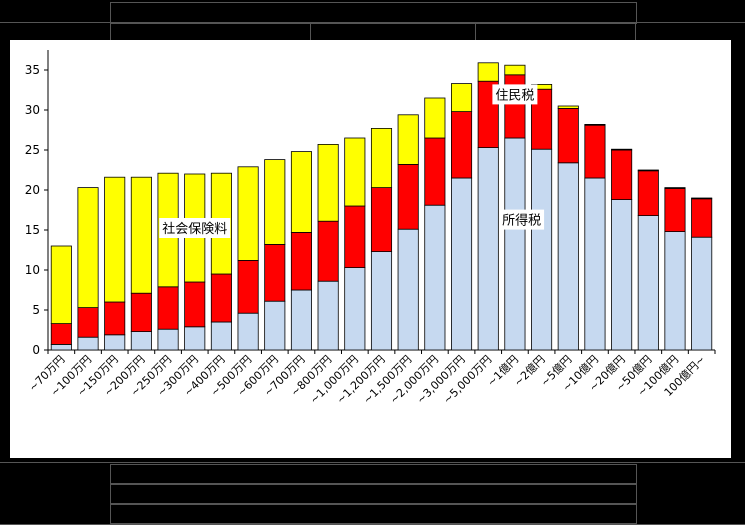  I want to click on header-divider, so click(372, 22).